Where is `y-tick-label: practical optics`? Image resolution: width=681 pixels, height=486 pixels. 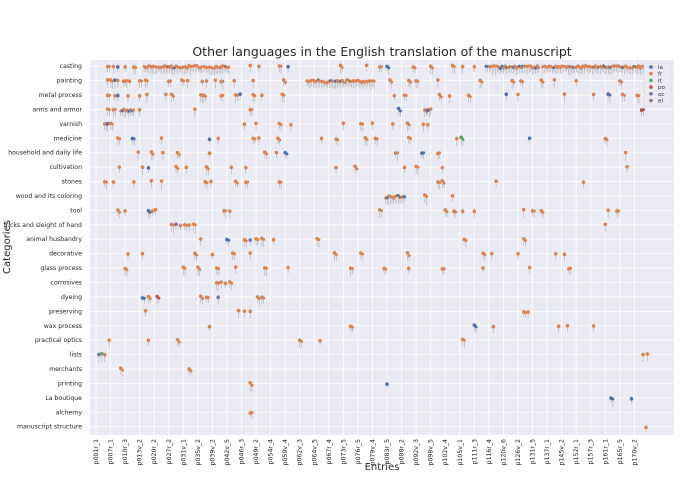
y-tick-label: practical optics is located at coordinates (58, 340).